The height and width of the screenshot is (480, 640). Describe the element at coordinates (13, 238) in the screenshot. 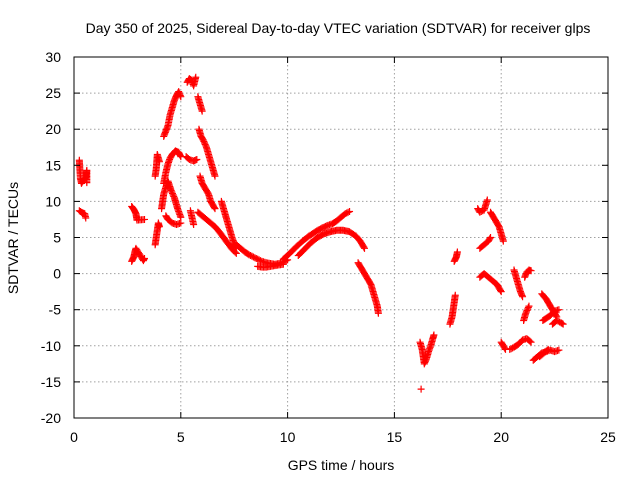

I see `y-axis-label: SDTVAR / TECUs` at that location.